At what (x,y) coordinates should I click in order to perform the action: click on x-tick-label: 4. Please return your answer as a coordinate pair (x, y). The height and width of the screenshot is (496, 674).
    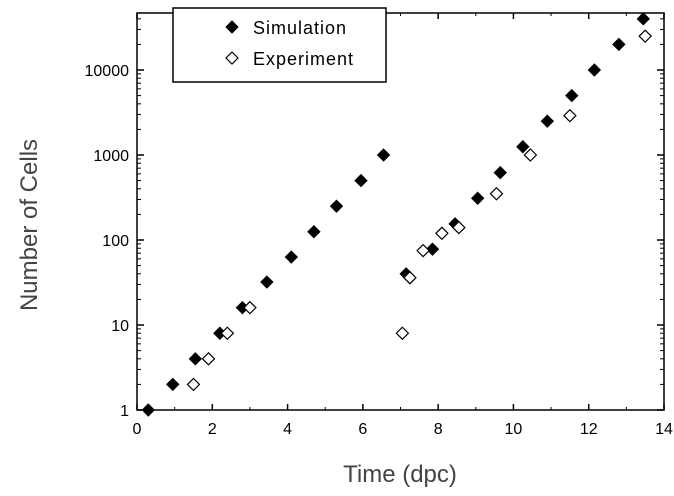
    Looking at the image, I should click on (287, 429).